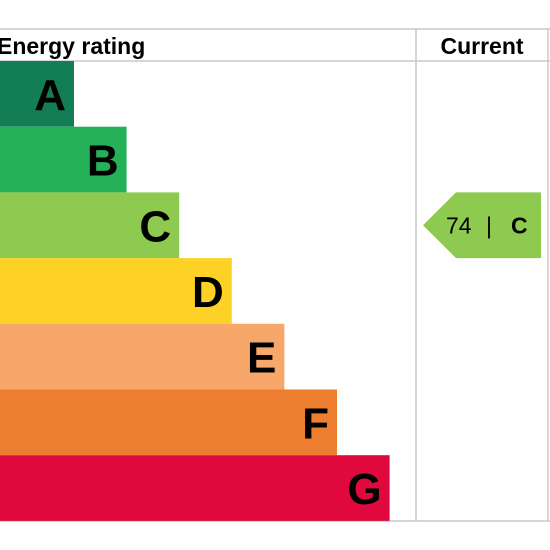 The width and height of the screenshot is (550, 550). I want to click on rating-bar-label-c: C, so click(155, 226).